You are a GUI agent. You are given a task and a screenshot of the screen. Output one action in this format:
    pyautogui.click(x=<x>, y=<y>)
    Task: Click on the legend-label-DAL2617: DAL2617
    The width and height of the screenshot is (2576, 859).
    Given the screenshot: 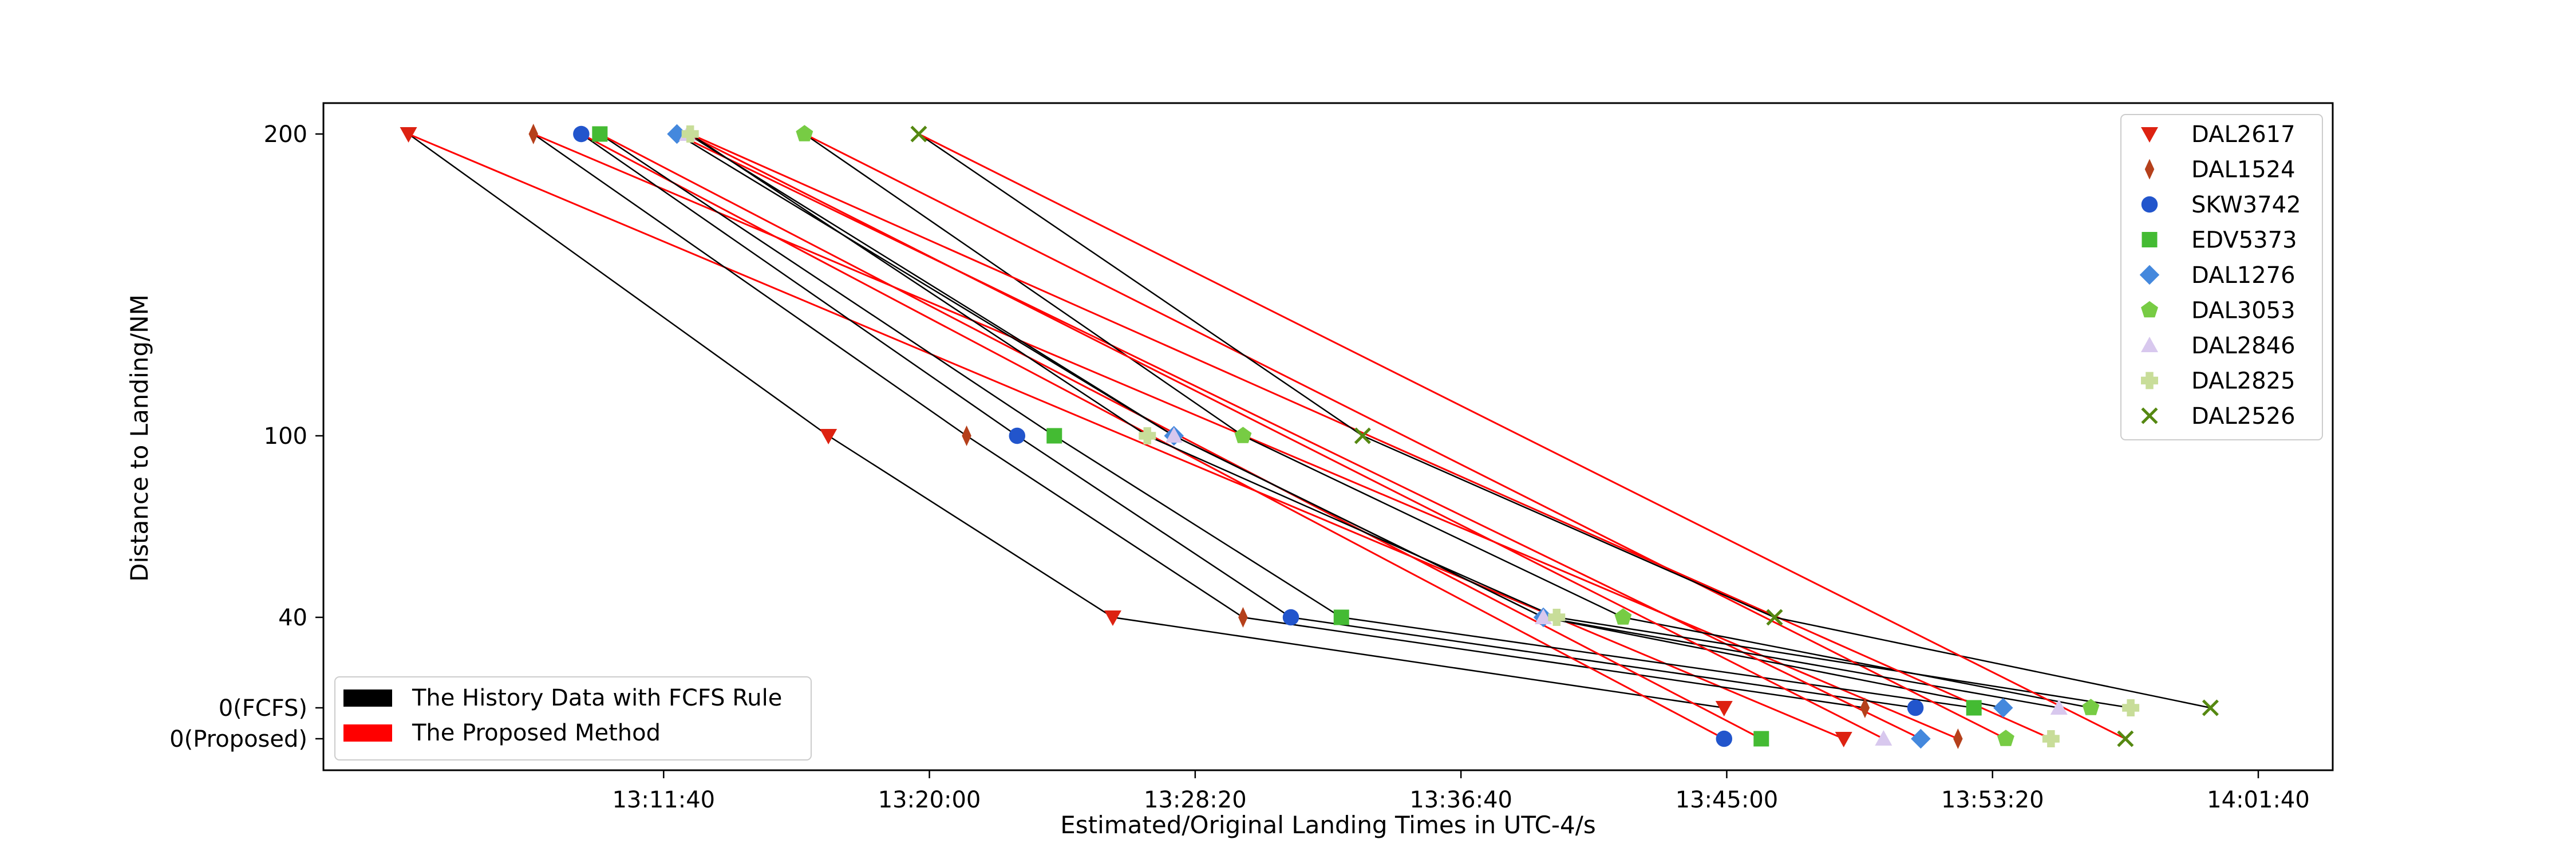 What is the action you would take?
    pyautogui.click(x=2243, y=134)
    